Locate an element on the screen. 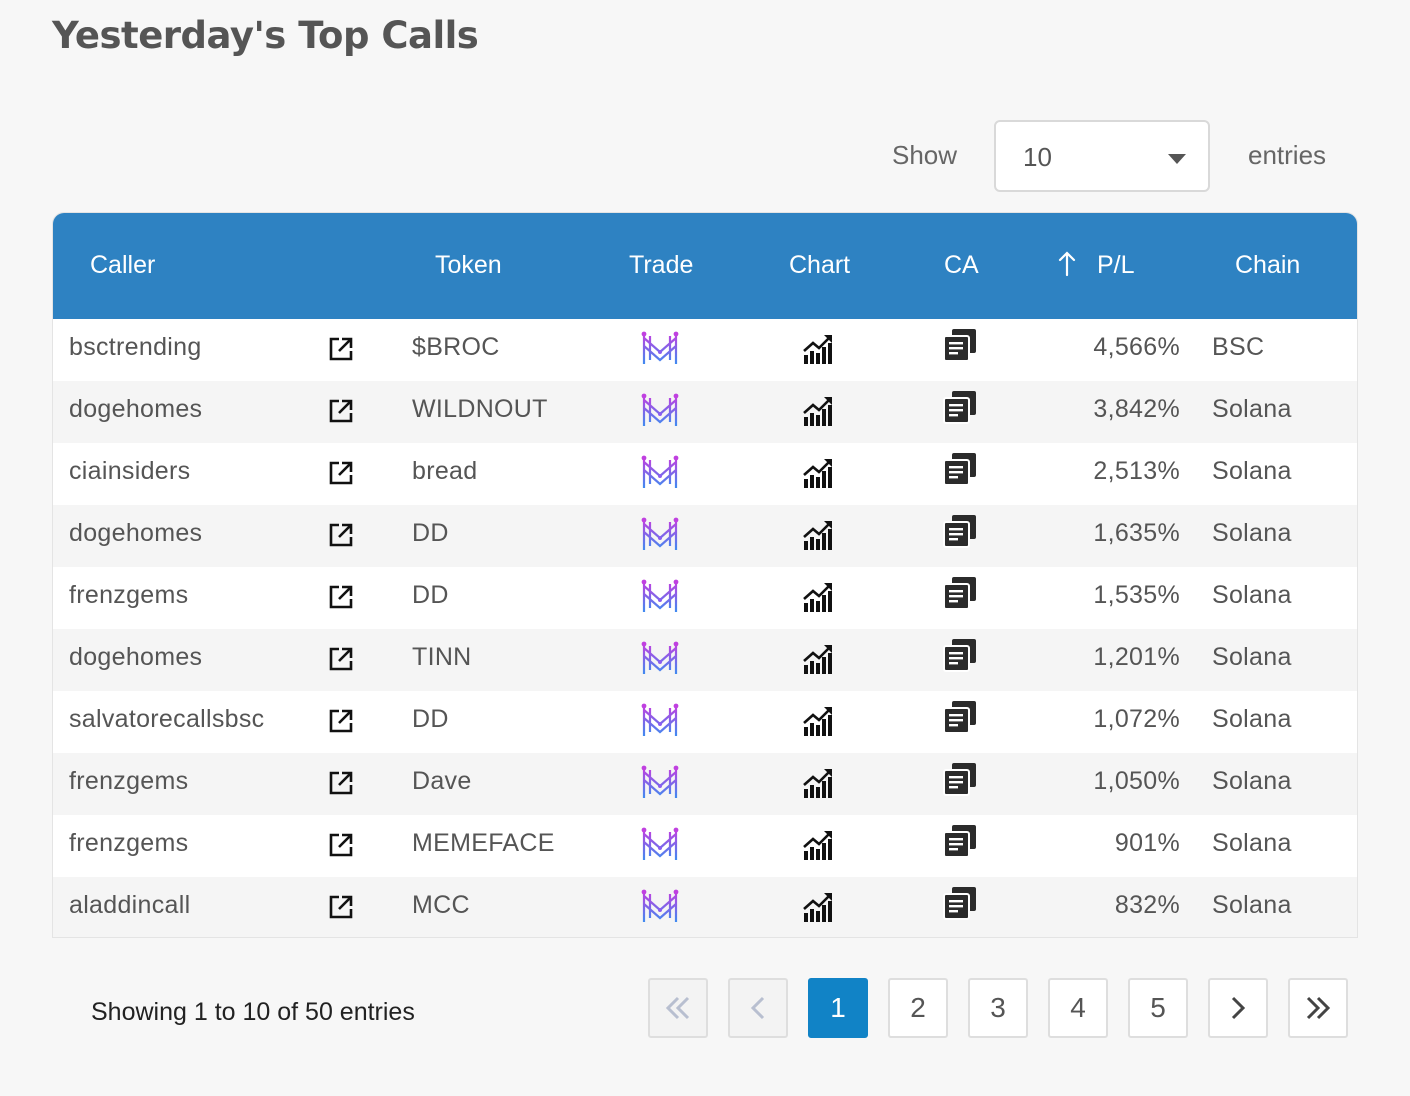 This screenshot has height=1096, width=1410. first-page-button is located at coordinates (678, 1008).